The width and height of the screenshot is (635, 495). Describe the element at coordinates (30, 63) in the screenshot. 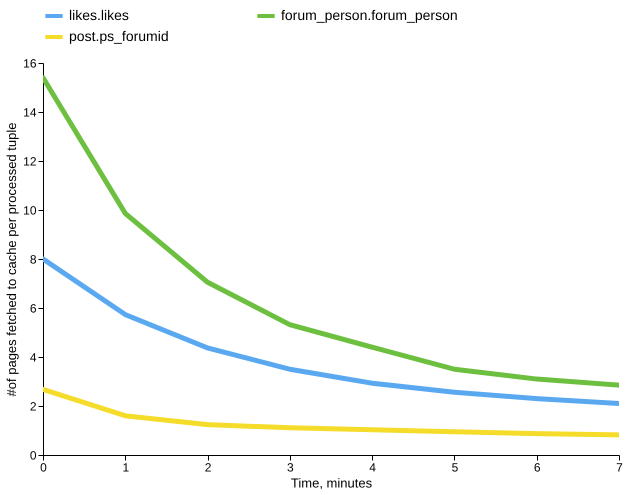

I see `y-tick-label: 16` at that location.